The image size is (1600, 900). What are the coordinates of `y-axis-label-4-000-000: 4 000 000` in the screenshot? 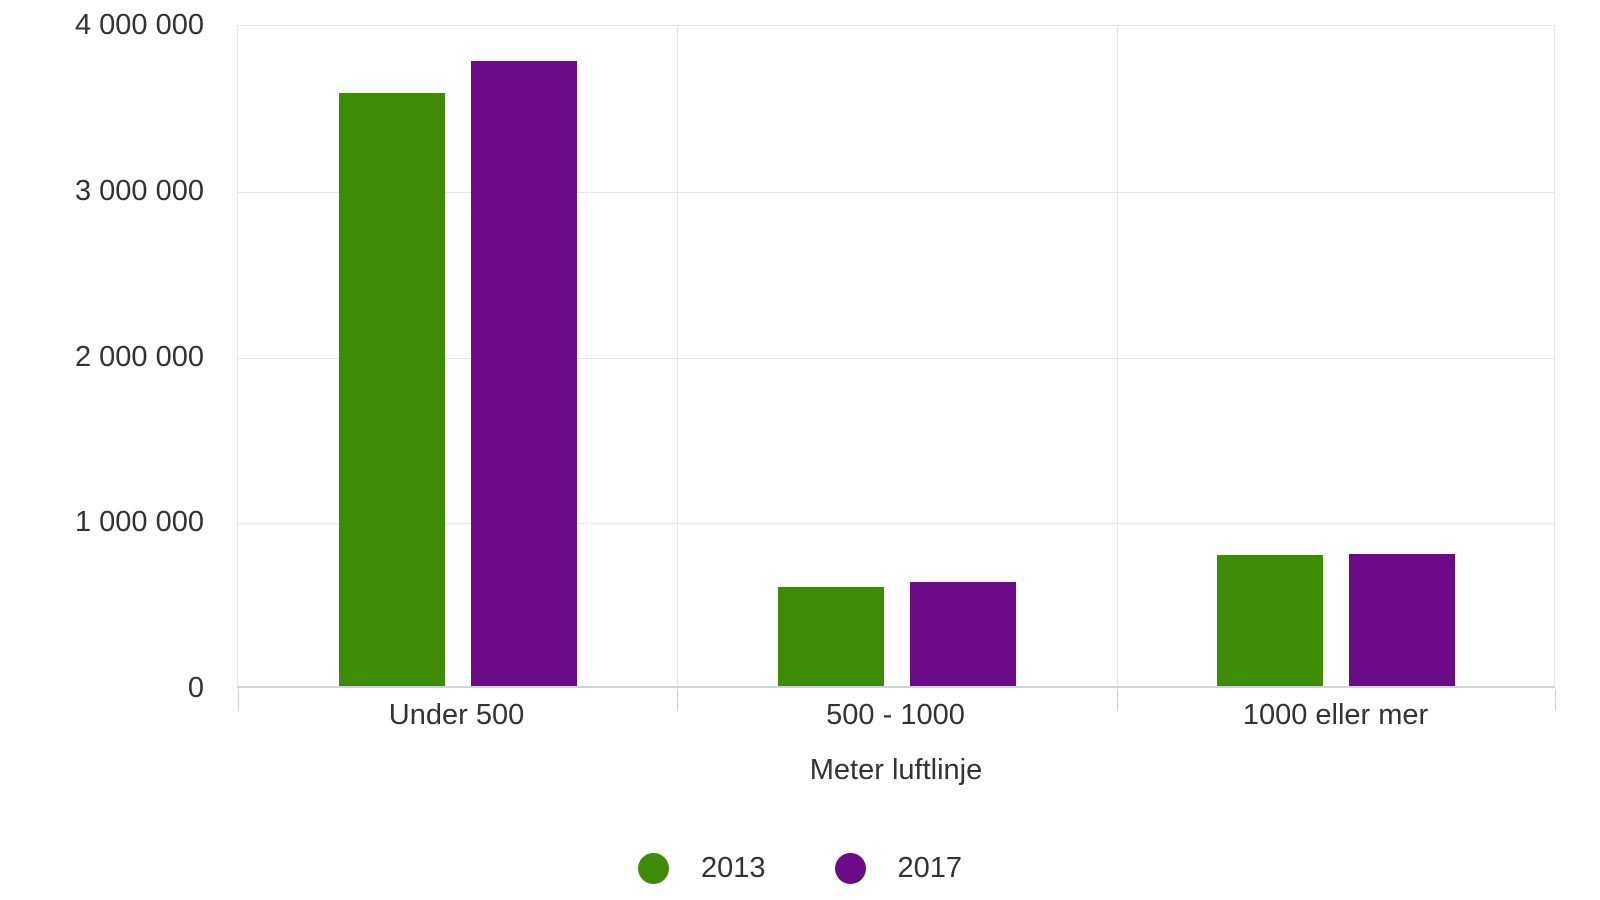 It's located at (139, 25).